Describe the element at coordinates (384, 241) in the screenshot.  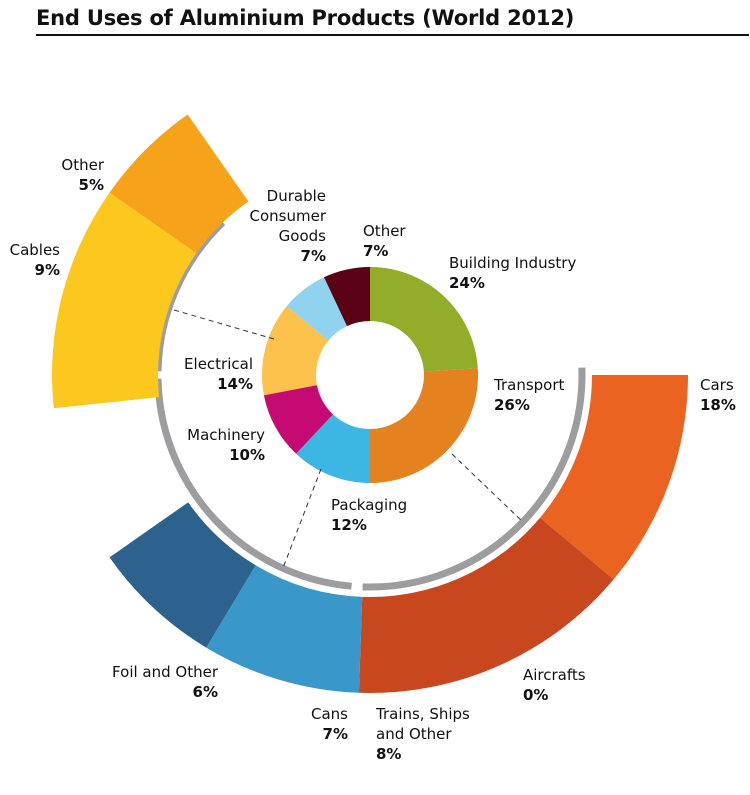
I see `inner-label-other: Other 7%` at that location.